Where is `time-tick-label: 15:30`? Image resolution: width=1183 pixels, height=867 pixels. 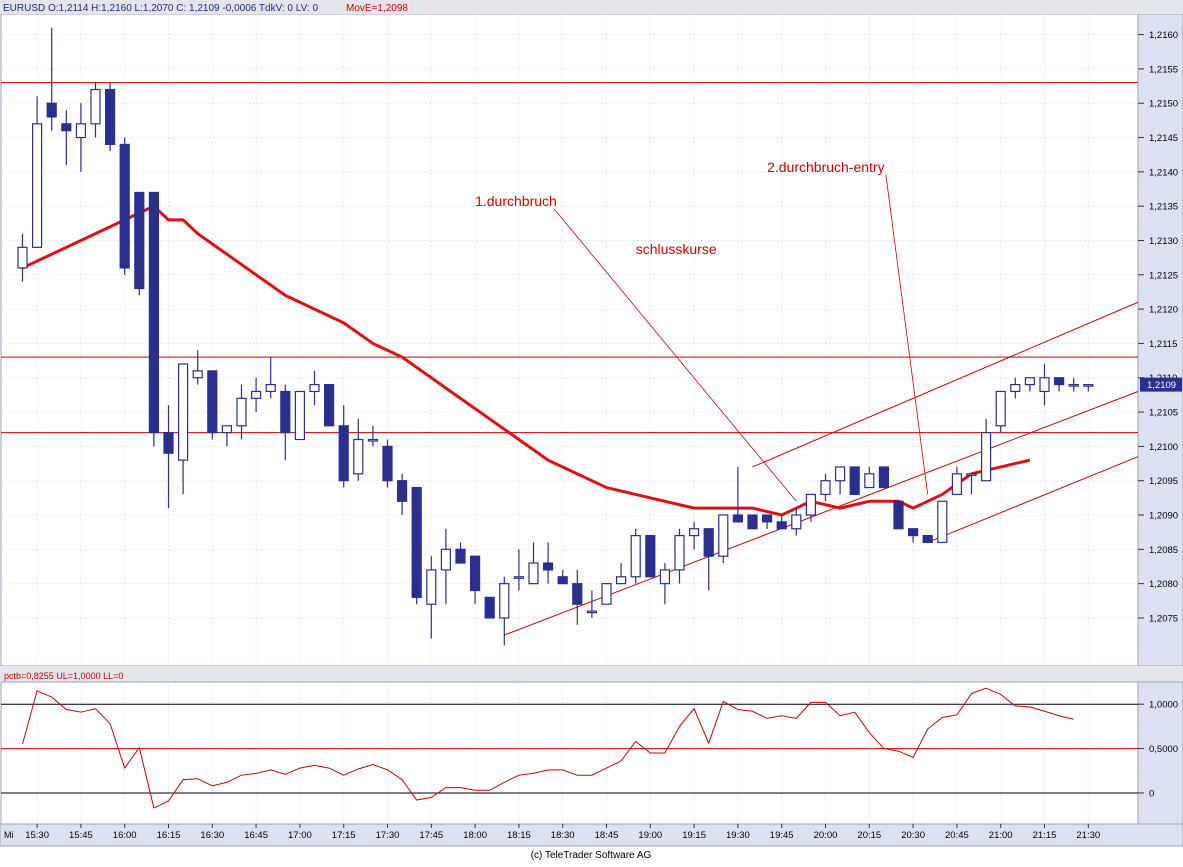 time-tick-label: 15:30 is located at coordinates (37, 835).